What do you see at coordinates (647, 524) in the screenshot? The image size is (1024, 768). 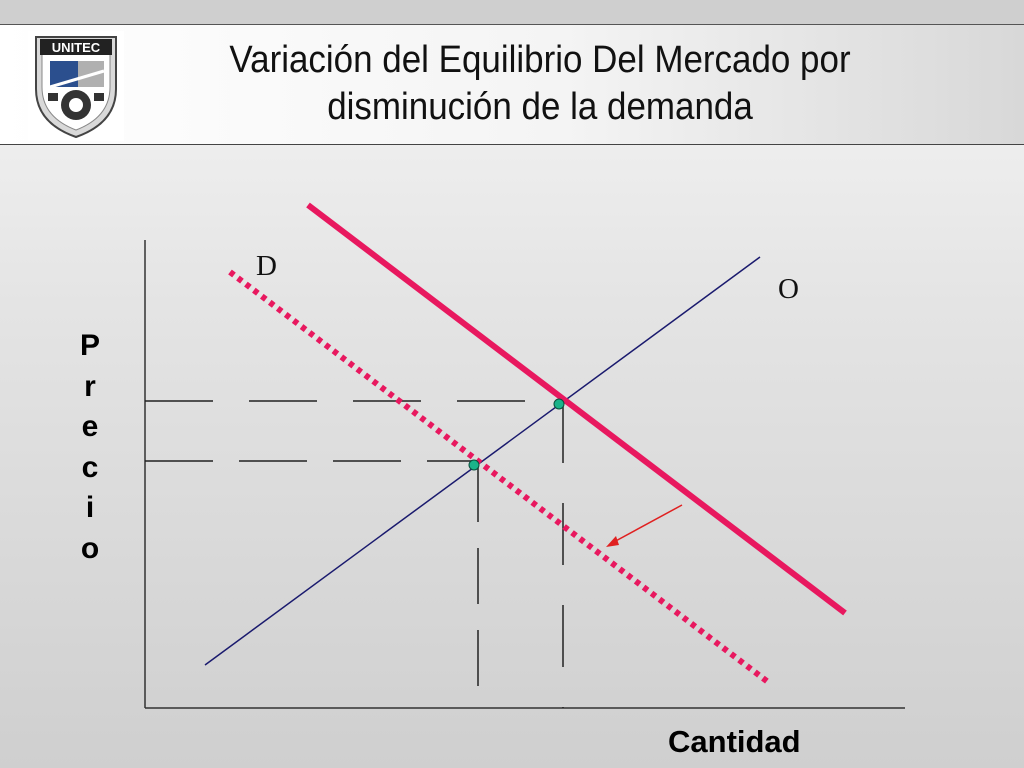 I see `shift-arrow-icon` at bounding box center [647, 524].